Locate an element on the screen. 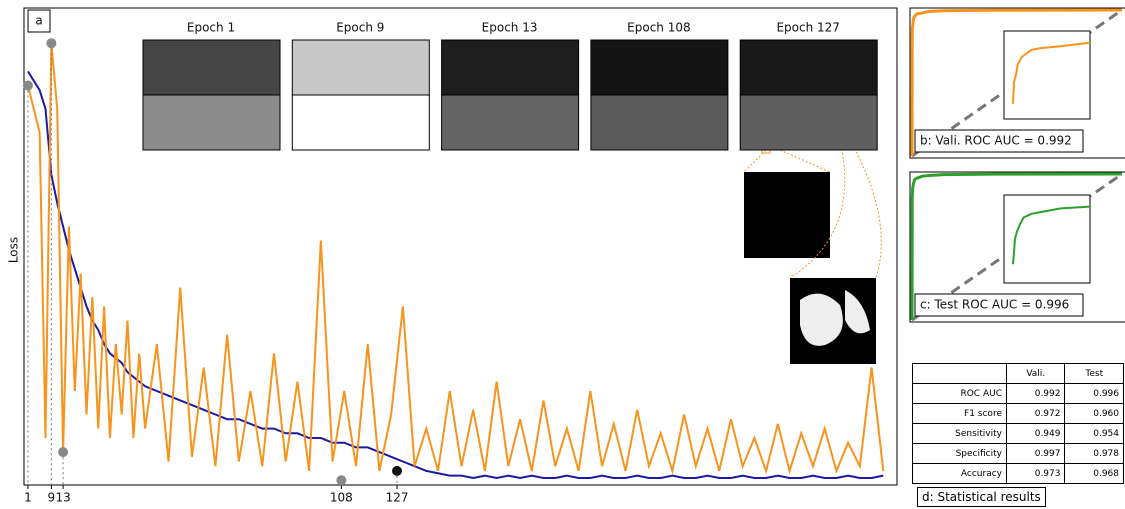 The width and height of the screenshot is (1125, 509). table-row: ROC AUC 0.992 0.996 is located at coordinates (1018, 393).